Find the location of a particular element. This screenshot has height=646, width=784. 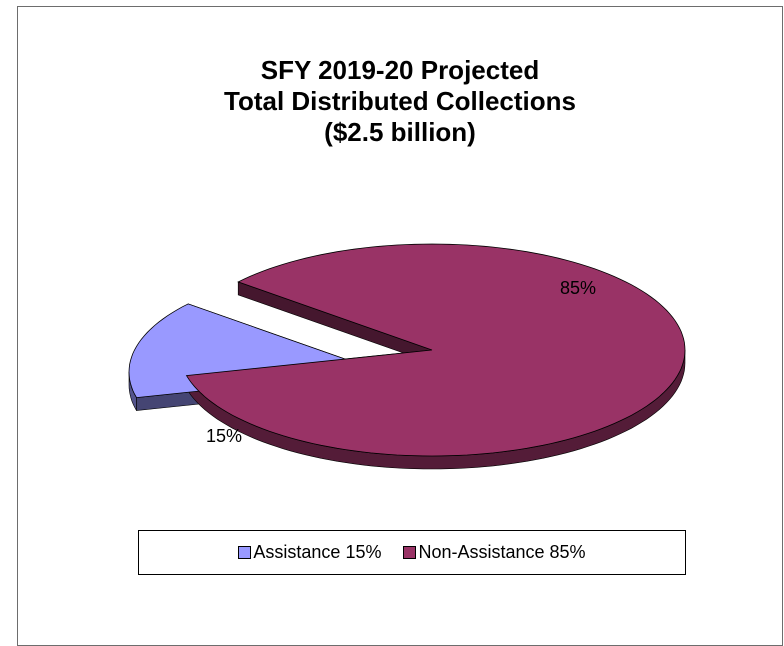

slice-label-assistance: 15% is located at coordinates (224, 436).